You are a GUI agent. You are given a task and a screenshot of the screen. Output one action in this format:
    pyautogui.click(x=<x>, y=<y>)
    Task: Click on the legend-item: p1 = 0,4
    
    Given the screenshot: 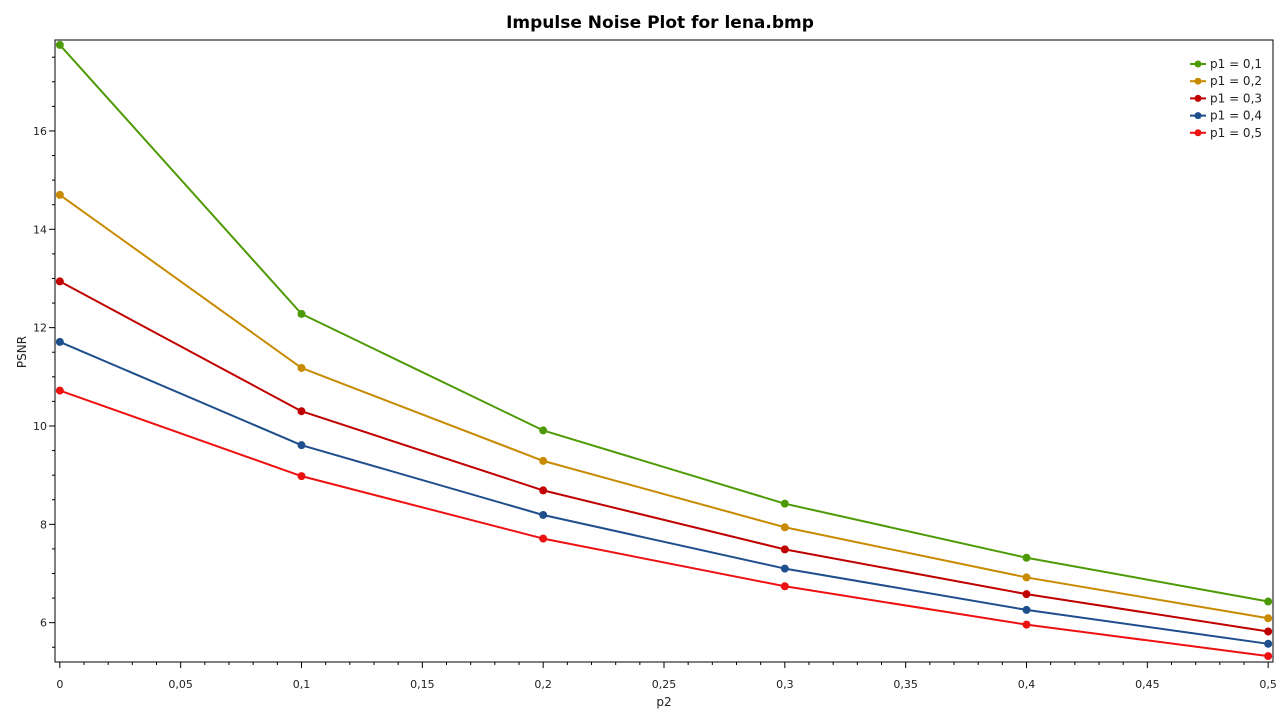 What is the action you would take?
    pyautogui.click(x=1226, y=116)
    